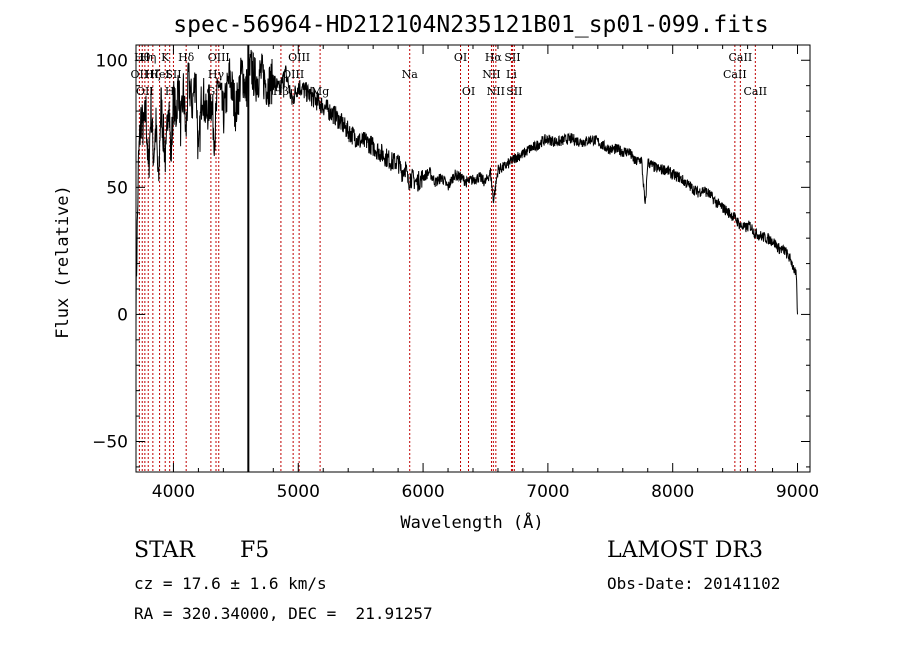 Image resolution: width=900 pixels, height=649 pixels. Describe the element at coordinates (170, 91) in the screenshot. I see `line-marker-label: H` at that location.